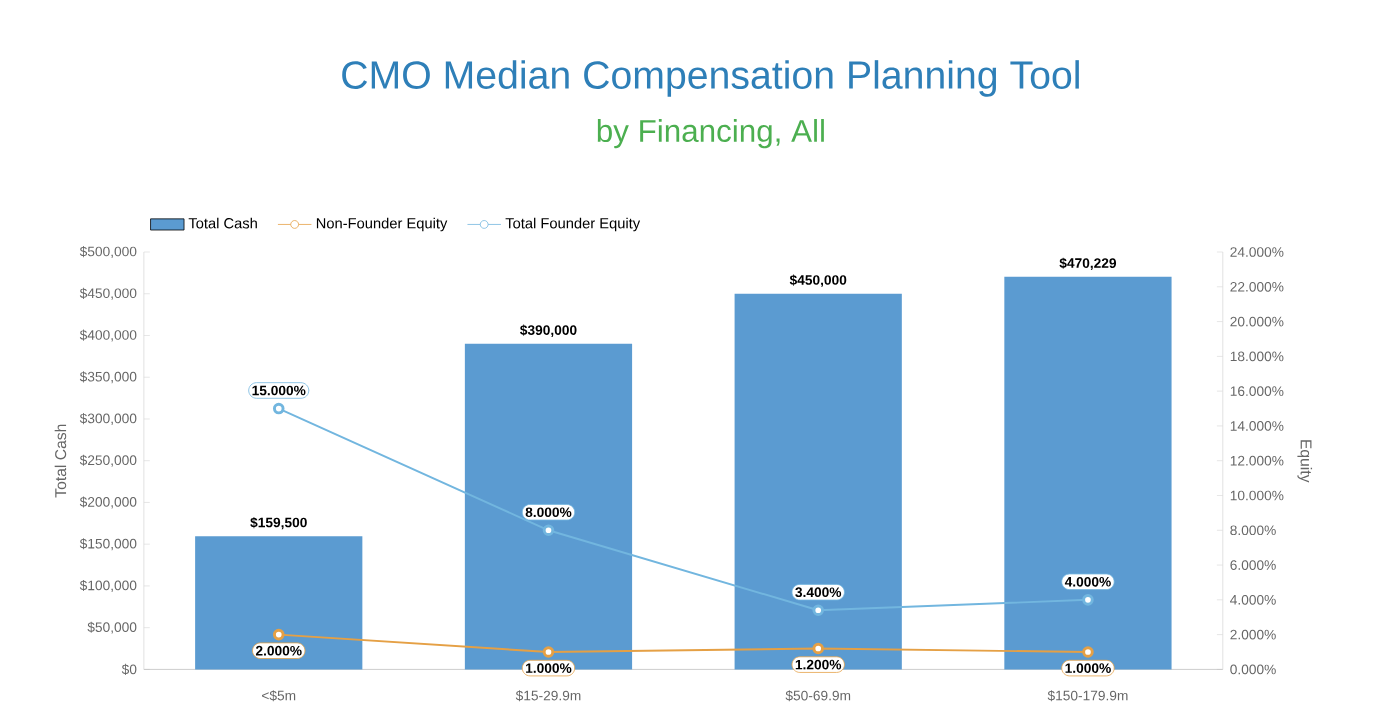 The image size is (1400, 714). What do you see at coordinates (710, 133) in the screenshot?
I see `chart-subtitle: by Financing, All` at bounding box center [710, 133].